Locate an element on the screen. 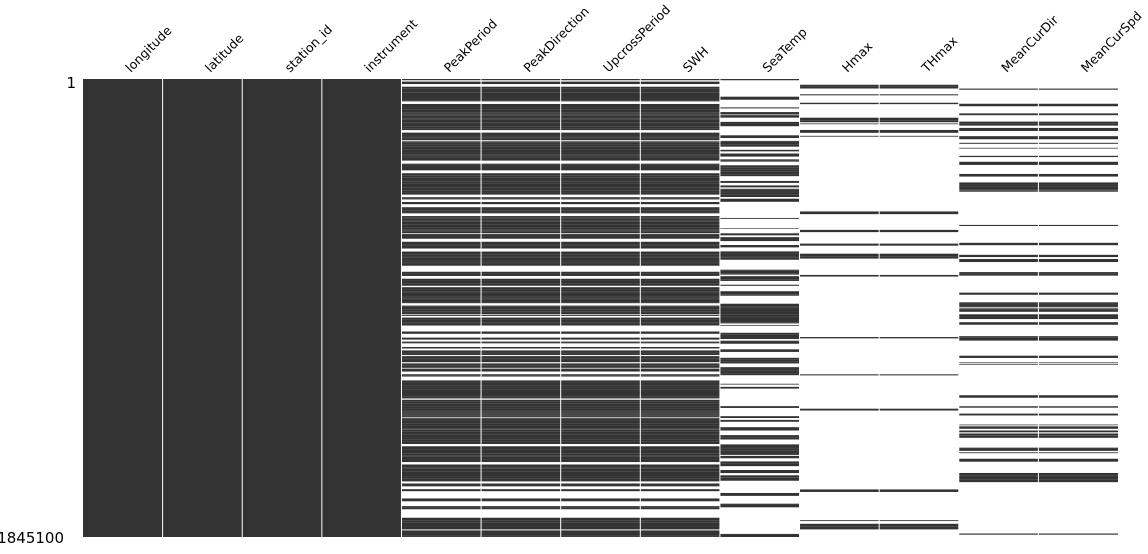 The height and width of the screenshot is (554, 1148). column-upcrossperiod is located at coordinates (600, 308).